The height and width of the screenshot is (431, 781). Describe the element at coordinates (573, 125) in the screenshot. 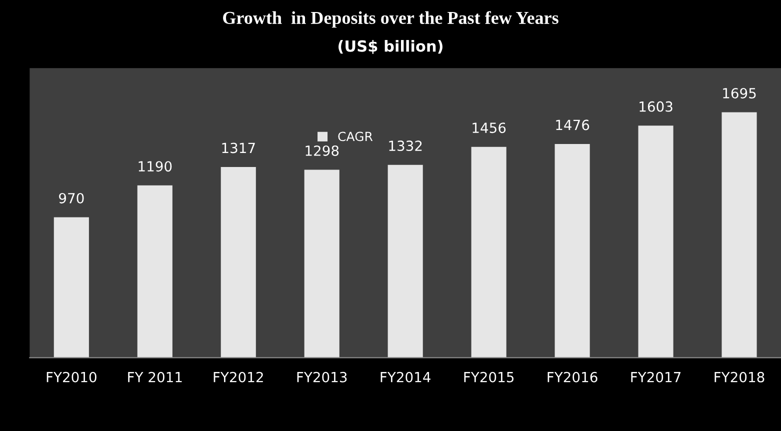

I see `data-label: 1476` at that location.